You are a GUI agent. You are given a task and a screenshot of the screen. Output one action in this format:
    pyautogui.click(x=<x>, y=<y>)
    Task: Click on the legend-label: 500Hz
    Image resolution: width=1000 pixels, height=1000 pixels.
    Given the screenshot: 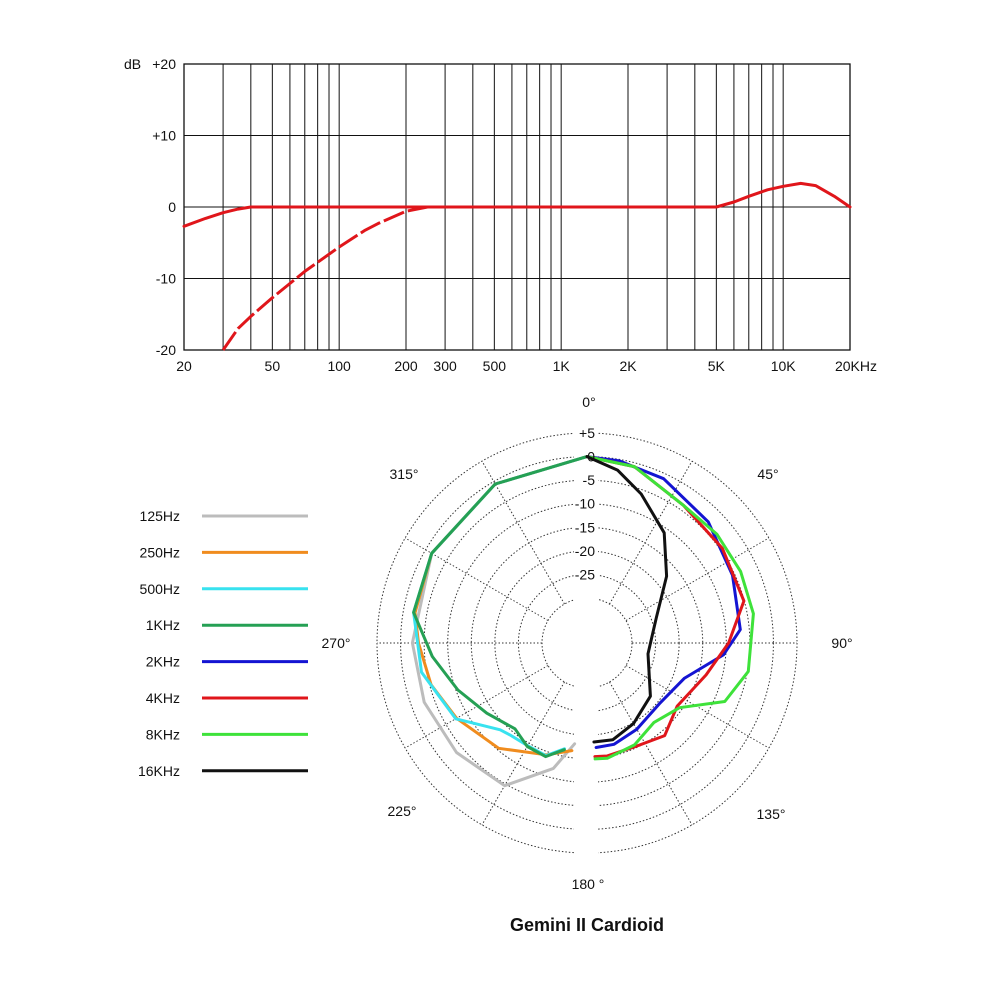 What is the action you would take?
    pyautogui.click(x=160, y=589)
    